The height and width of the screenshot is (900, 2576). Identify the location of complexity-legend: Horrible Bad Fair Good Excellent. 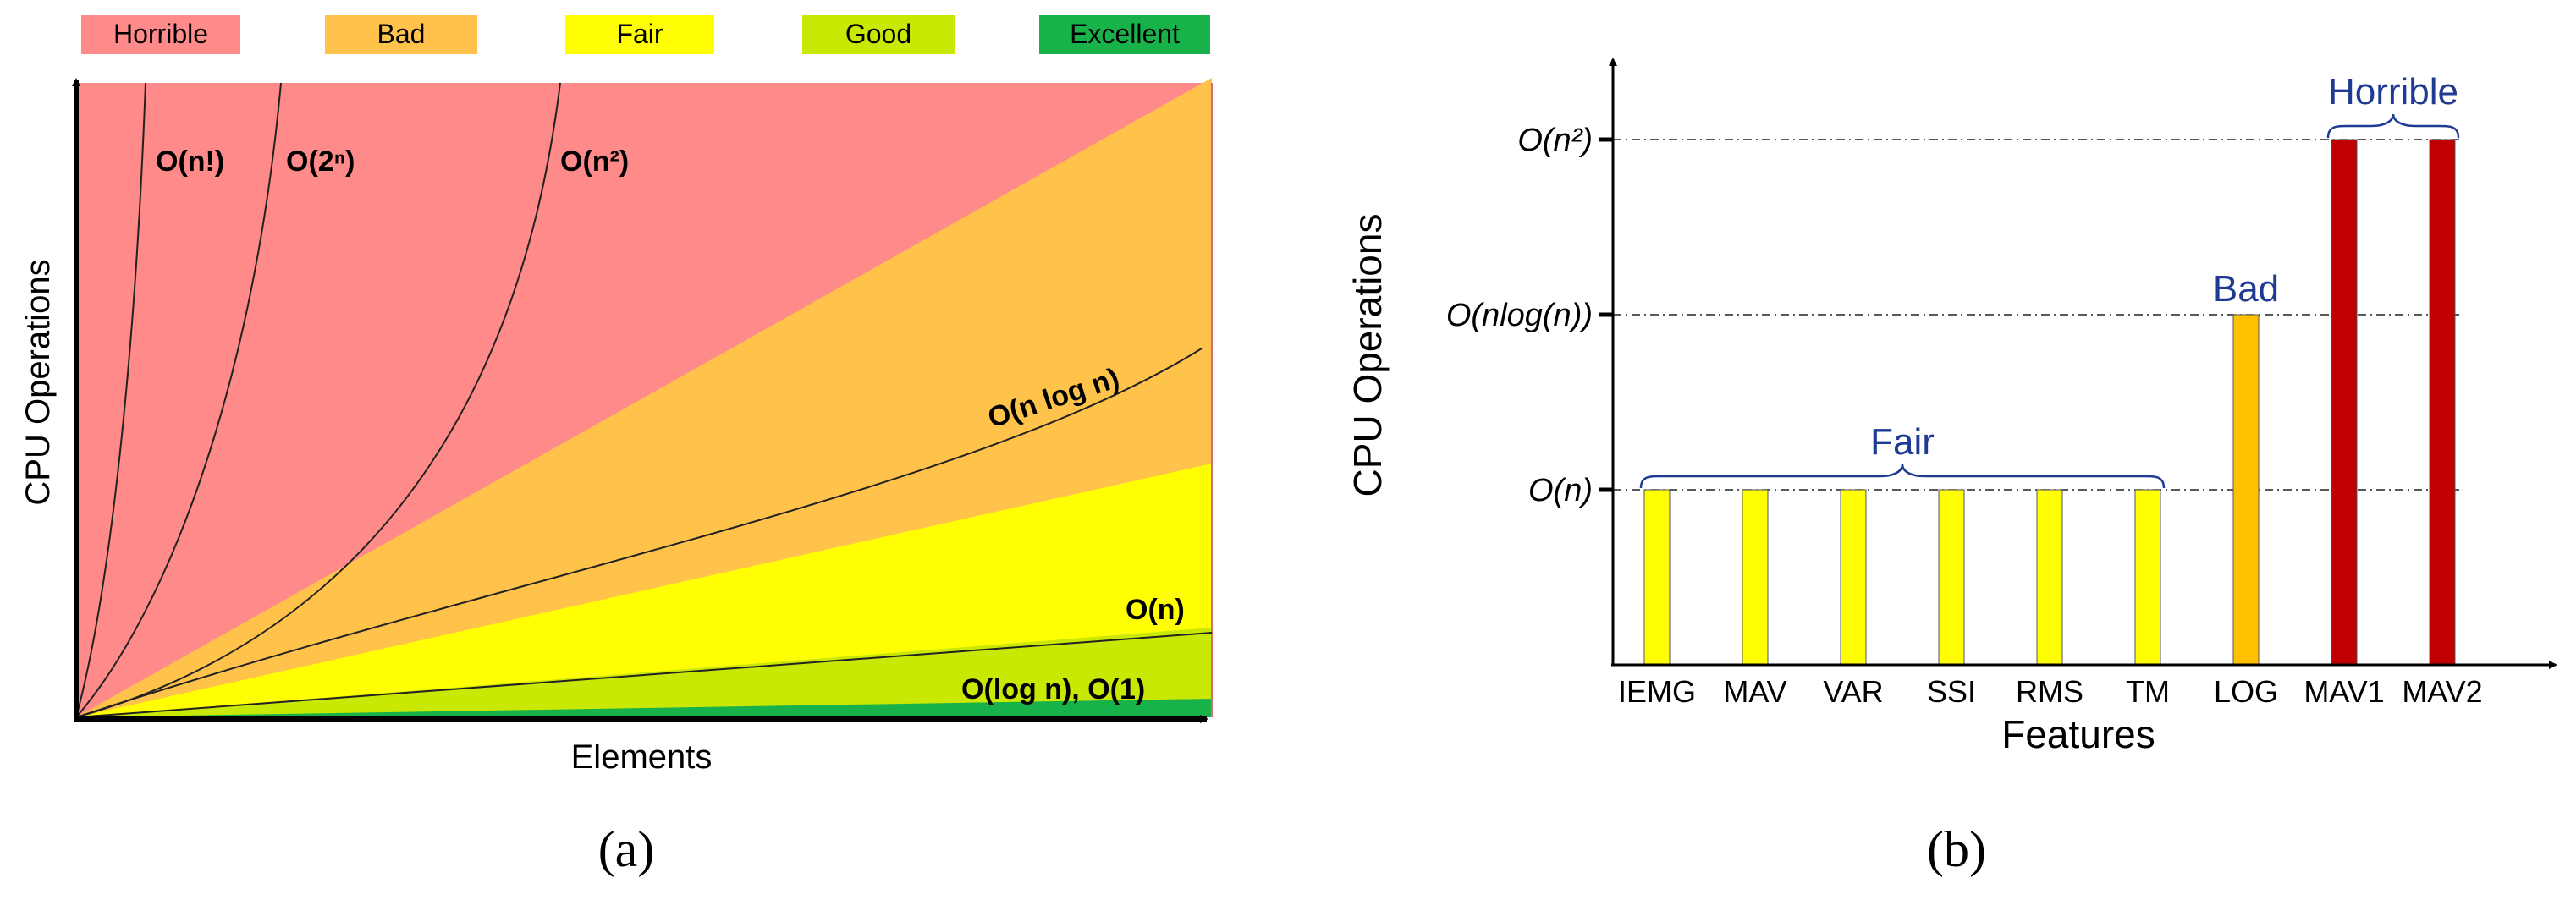
(645, 34).